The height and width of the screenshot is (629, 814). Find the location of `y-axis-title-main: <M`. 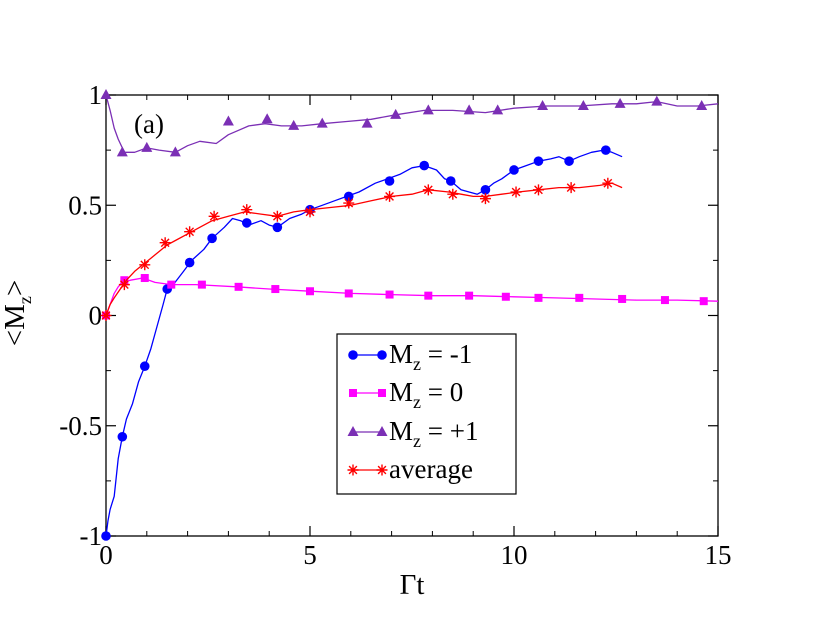

y-axis-title-main: <M is located at coordinates (15, 325).